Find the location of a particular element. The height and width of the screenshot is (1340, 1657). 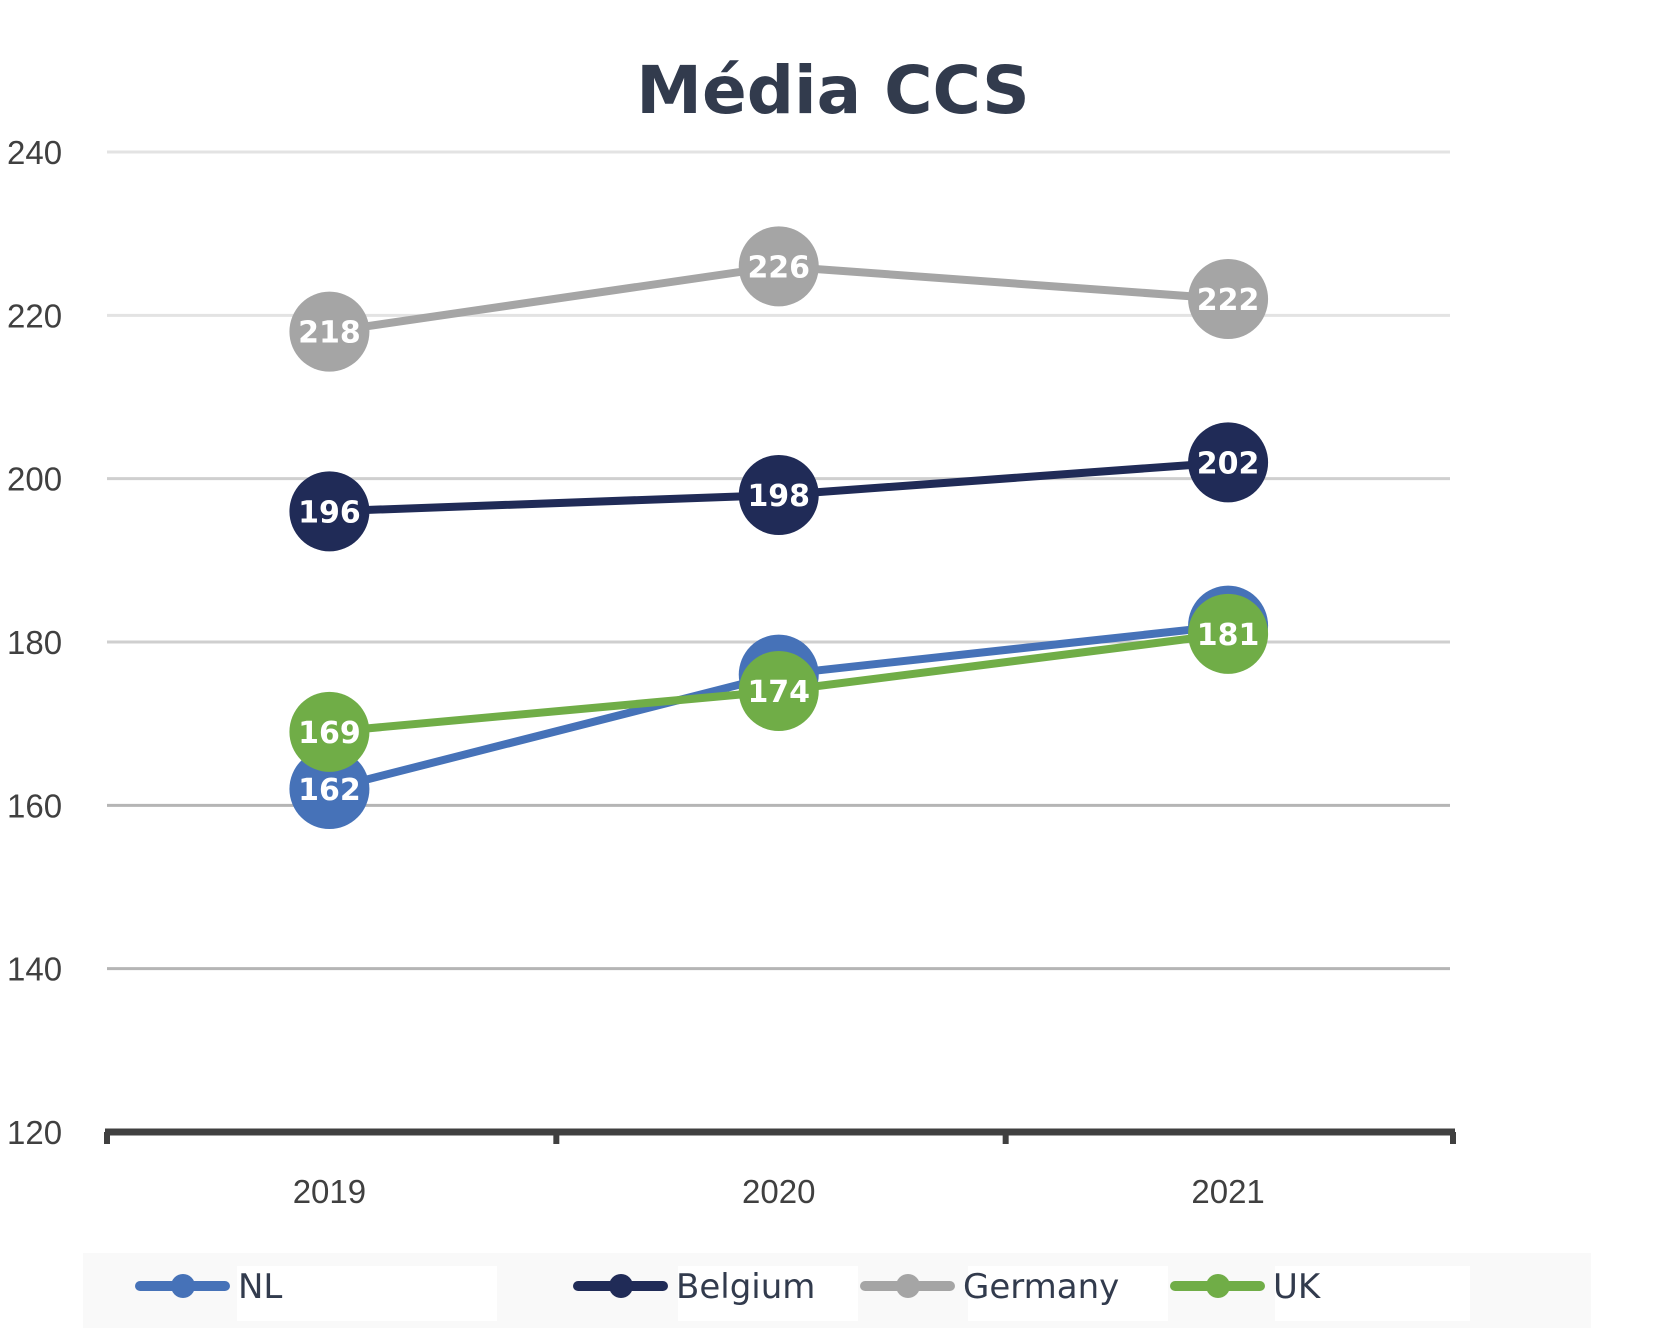

legend-item-nl: NL is located at coordinates (316, 1293).